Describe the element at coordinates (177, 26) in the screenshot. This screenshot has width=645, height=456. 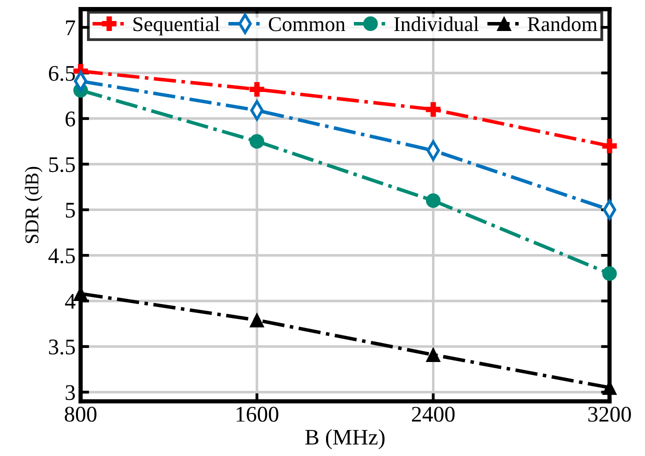
I see `legend-label: Sequential` at that location.